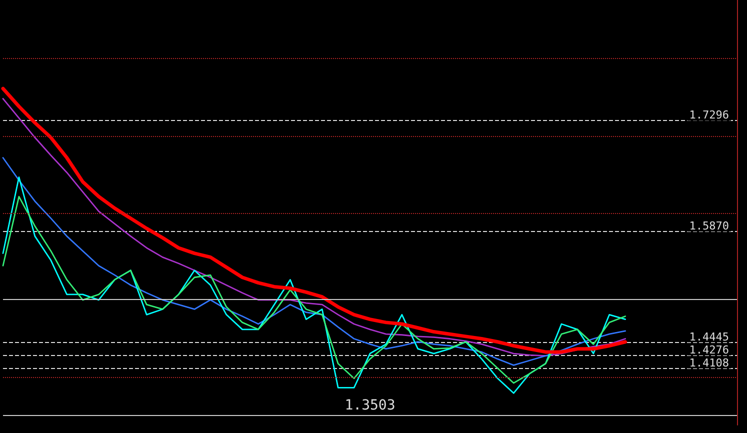 The height and width of the screenshot is (433, 747). Describe the element at coordinates (370, 406) in the screenshot. I see `ref-line-label: 1.3503` at that location.